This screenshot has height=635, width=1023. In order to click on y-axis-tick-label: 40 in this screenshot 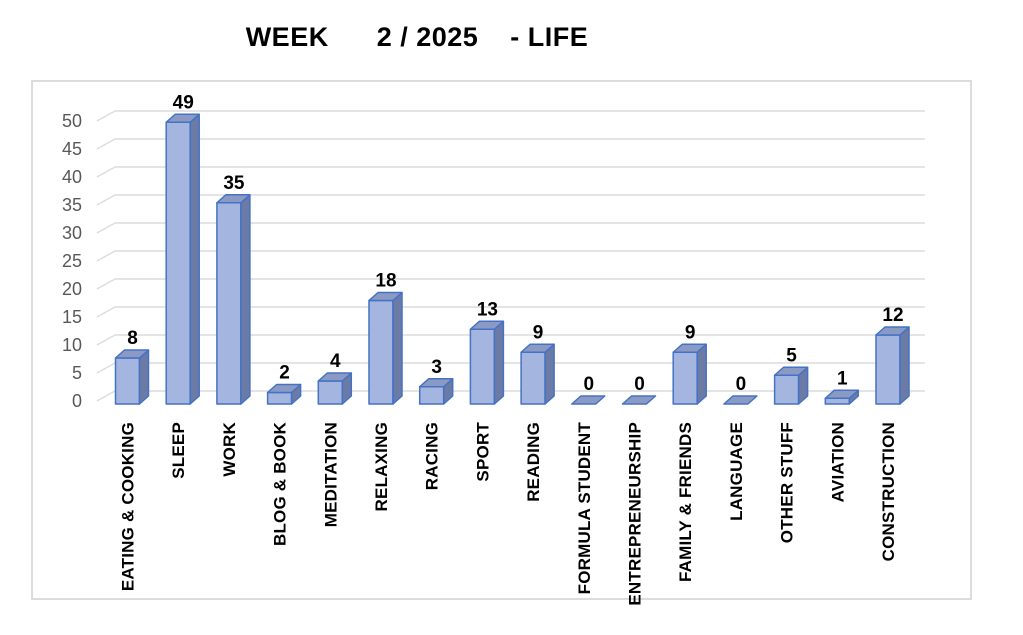, I will do `click(72, 177)`.